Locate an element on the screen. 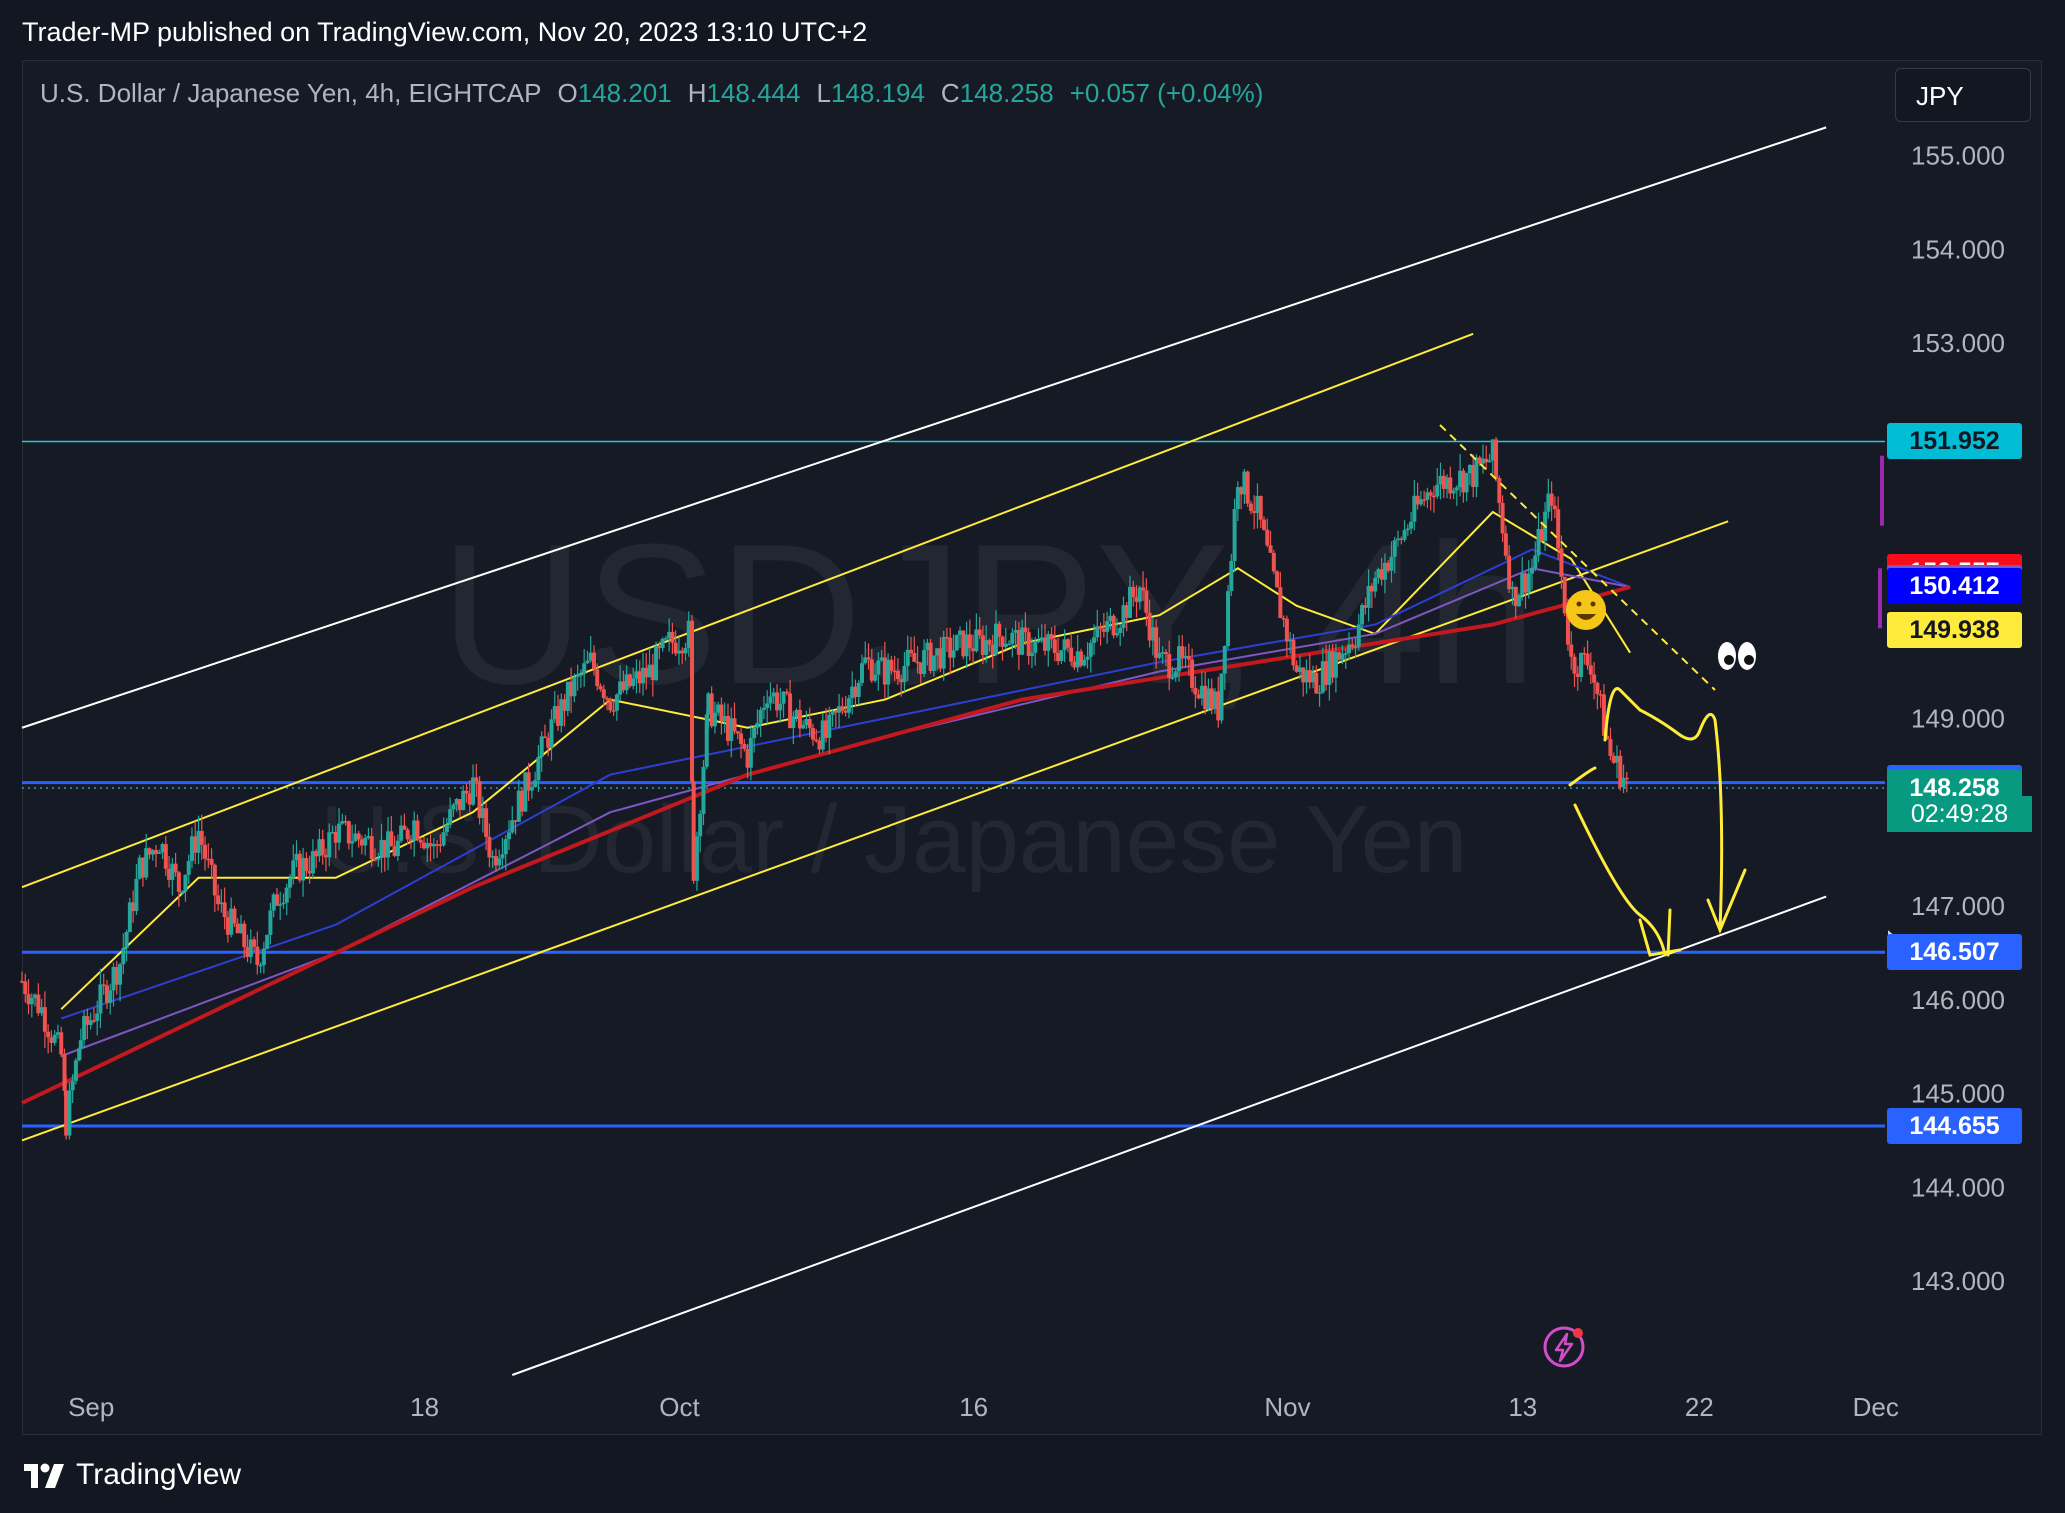 The image size is (2065, 1513). x-axis-tick-label: 22 is located at coordinates (1699, 1407).